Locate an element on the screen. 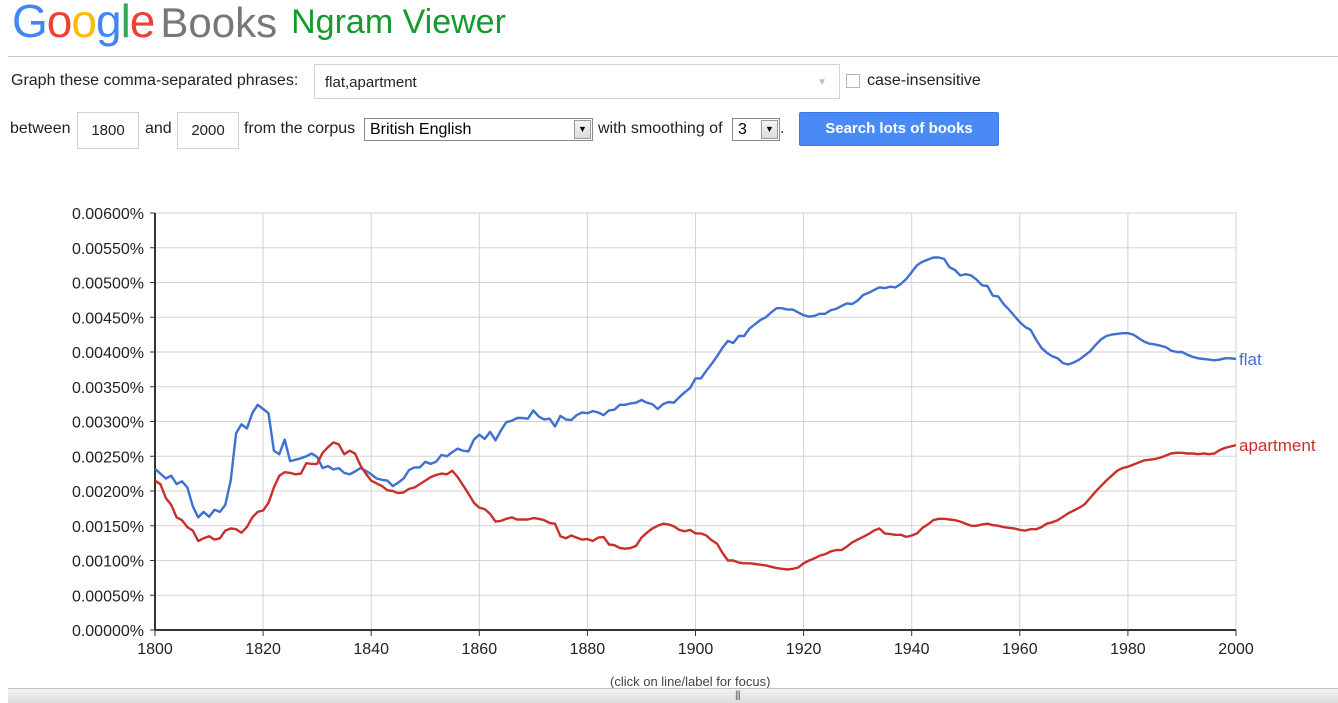 This screenshot has width=1338, height=703. x-tick-label: 1860 is located at coordinates (480, 649).